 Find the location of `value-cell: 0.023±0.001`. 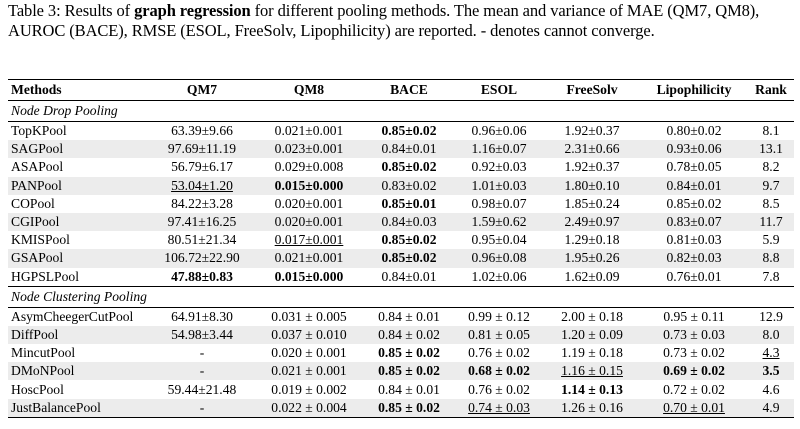

value-cell: 0.023±0.001 is located at coordinates (309, 149).